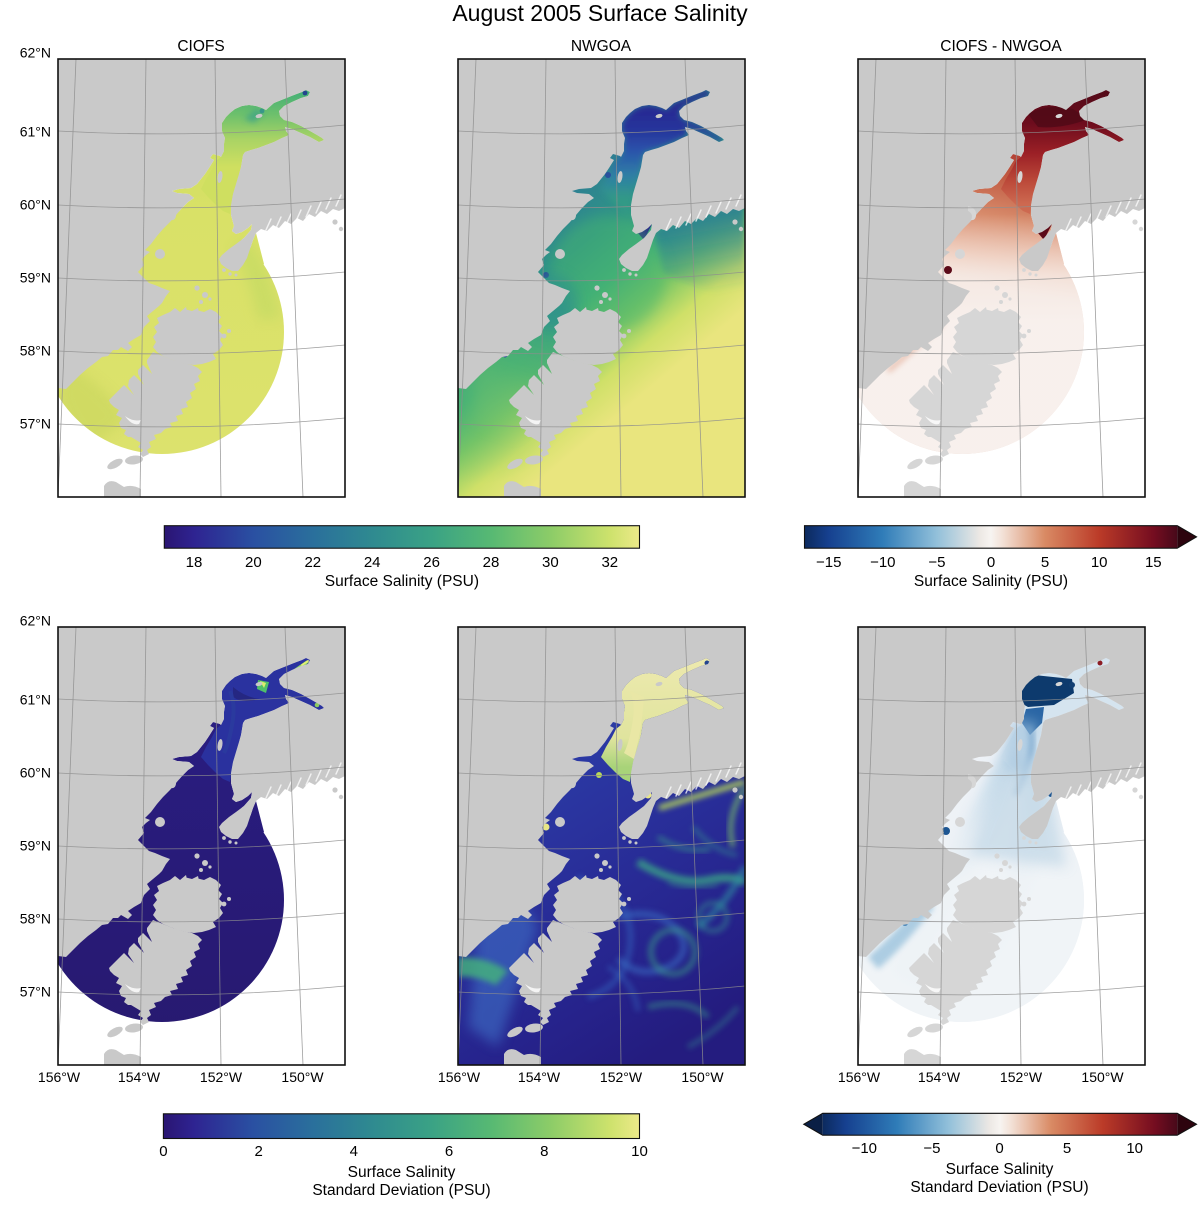 The width and height of the screenshot is (1200, 1205). Describe the element at coordinates (354, 1151) in the screenshot. I see `svg-text: 4` at that location.